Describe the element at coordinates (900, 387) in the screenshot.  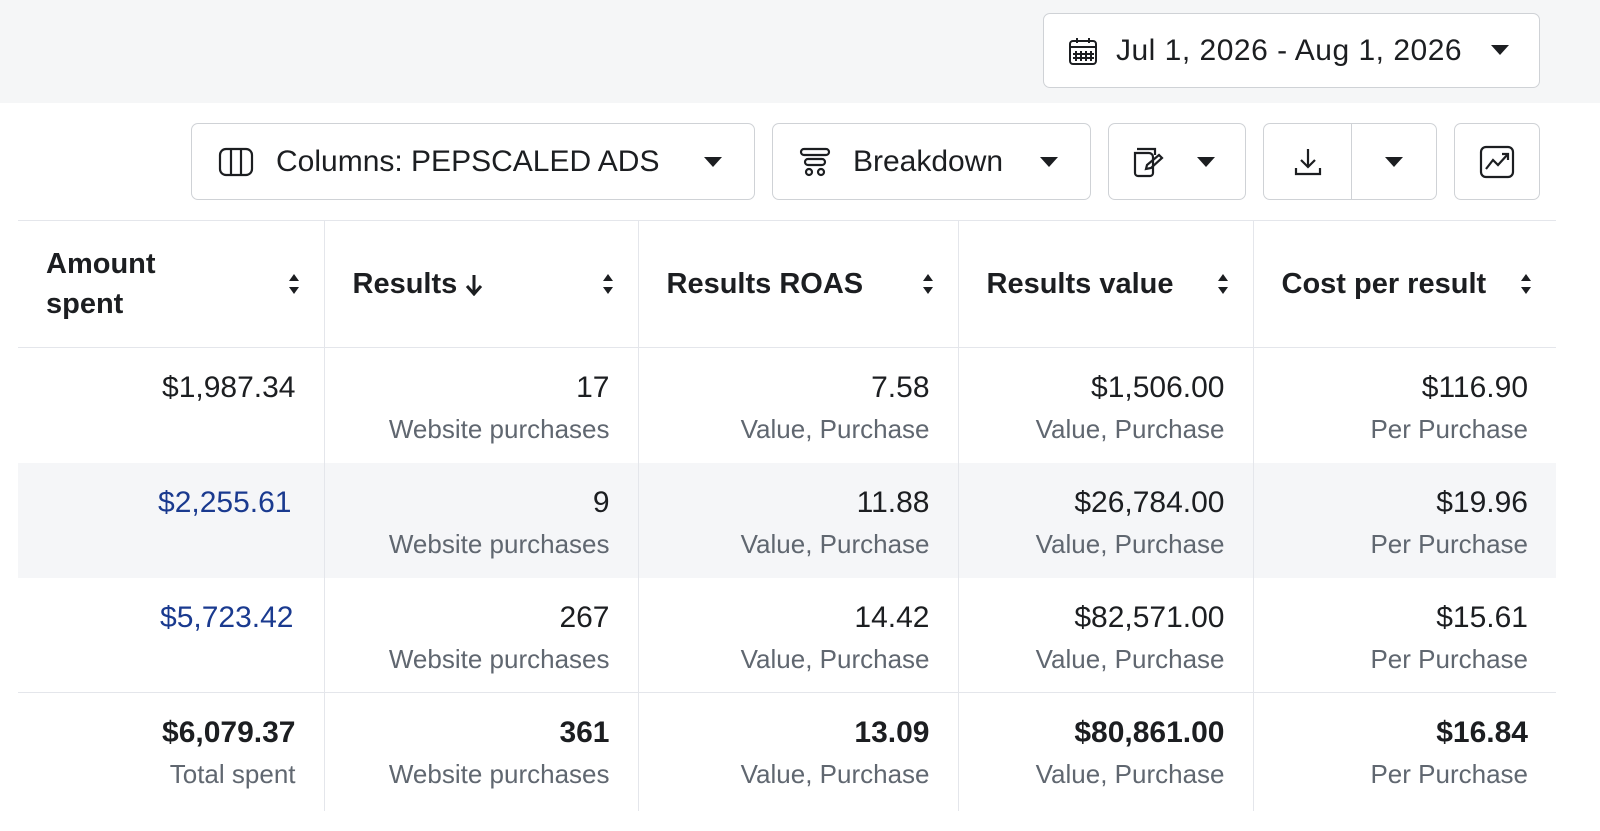
I see `roas-value: 7.58` at that location.